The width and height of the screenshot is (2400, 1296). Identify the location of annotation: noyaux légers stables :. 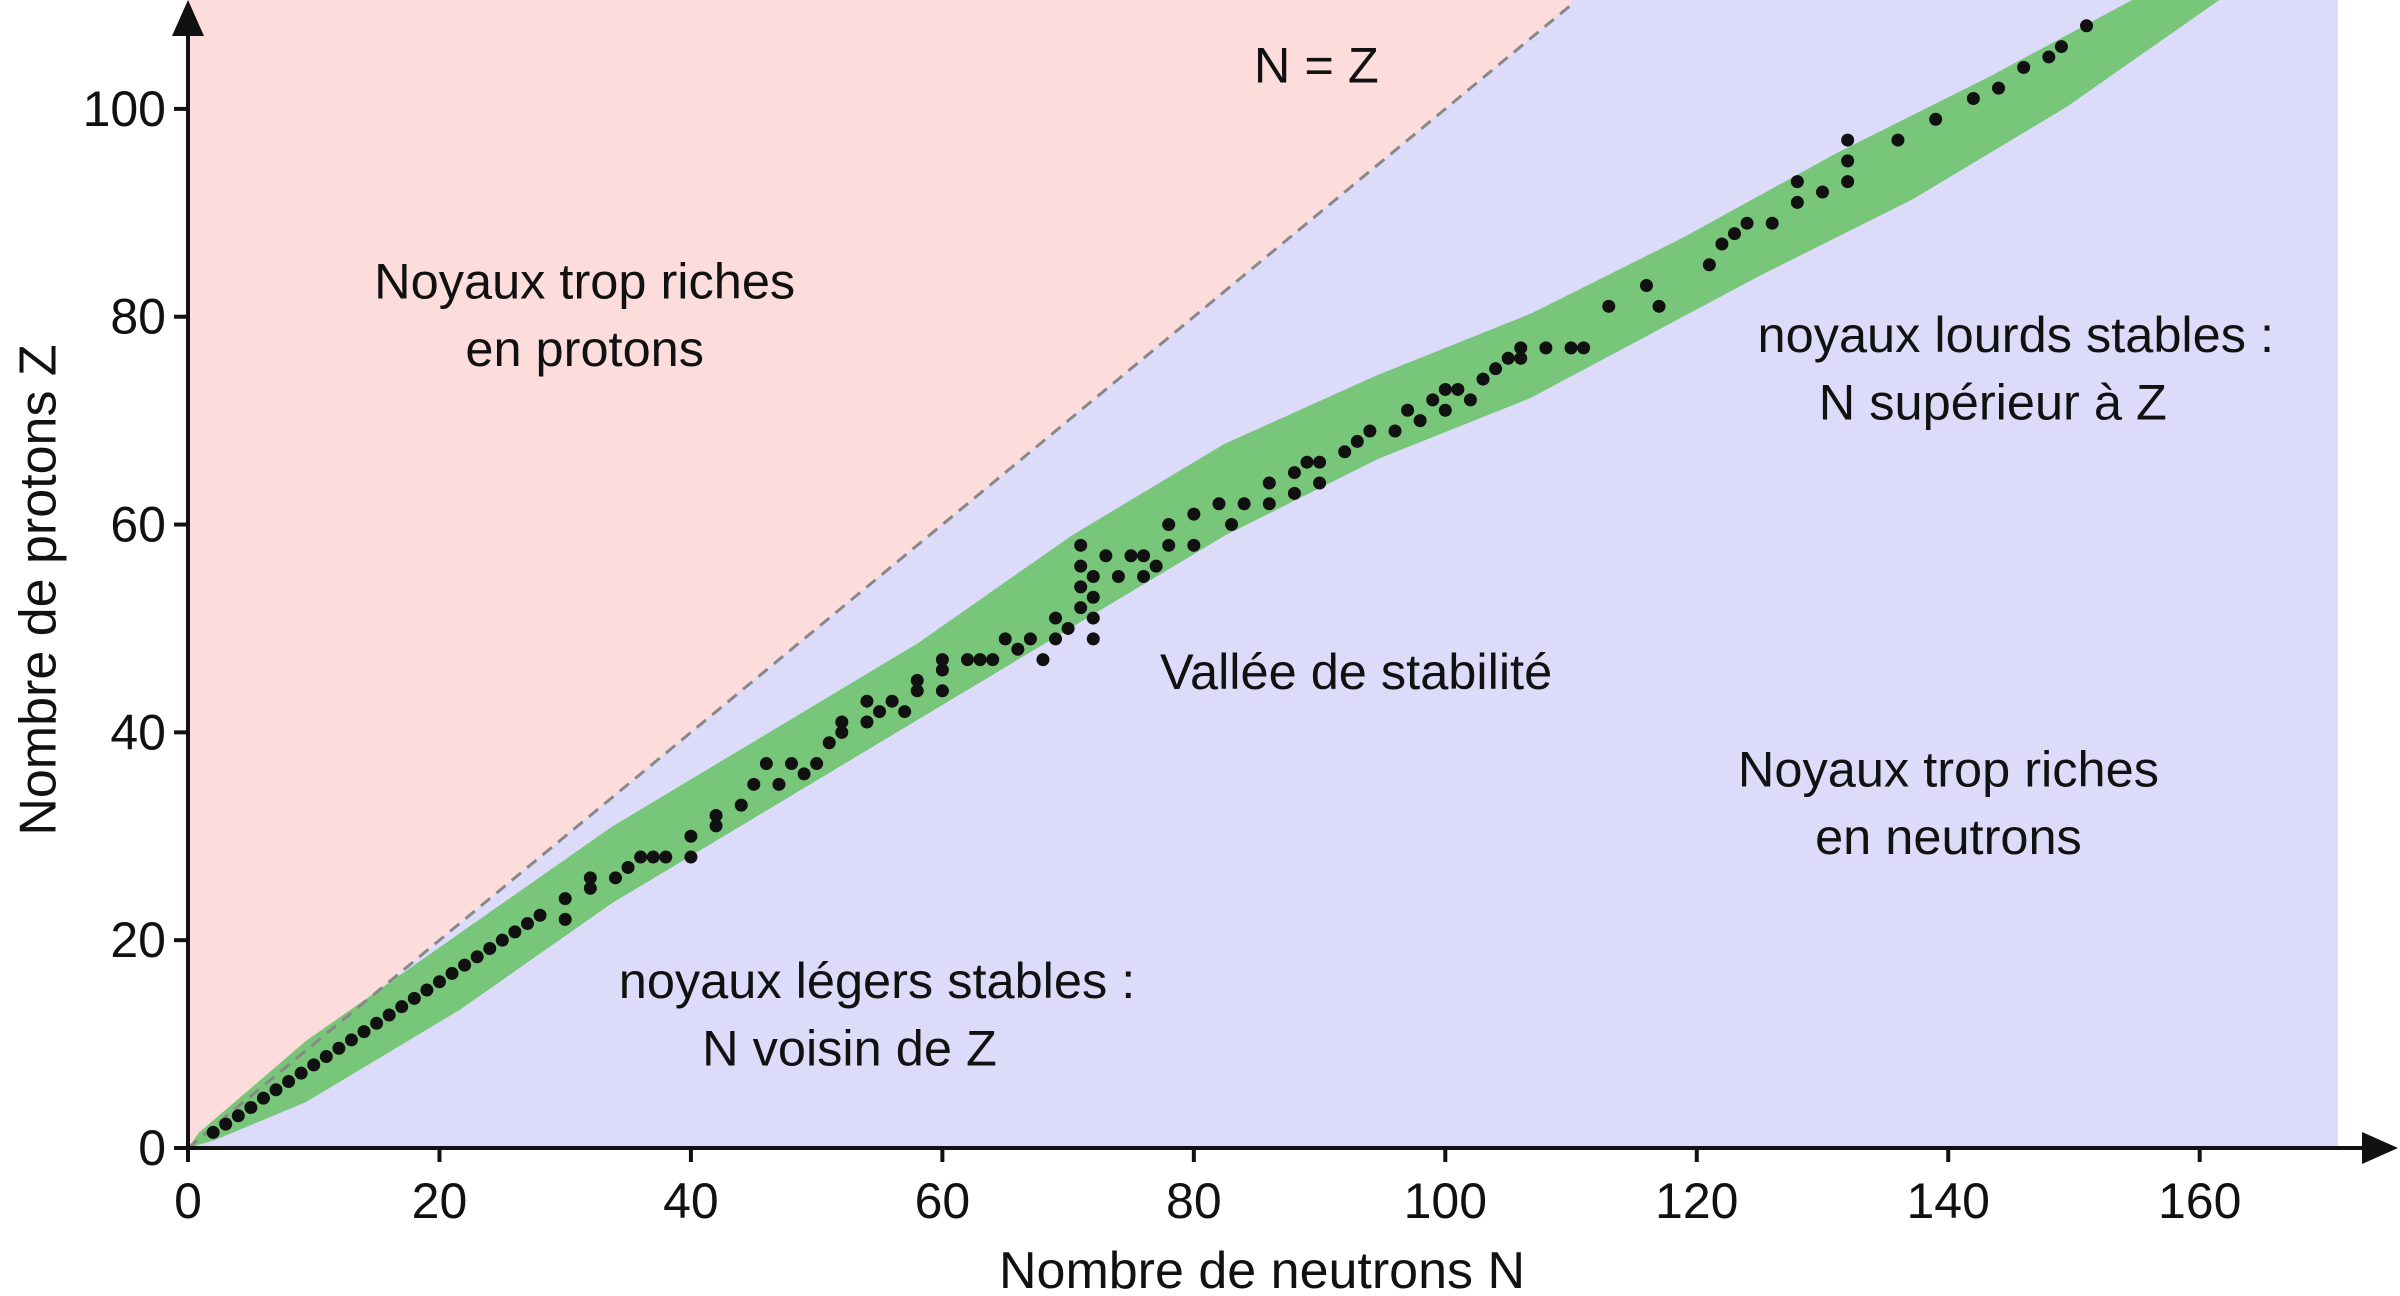
(877, 980).